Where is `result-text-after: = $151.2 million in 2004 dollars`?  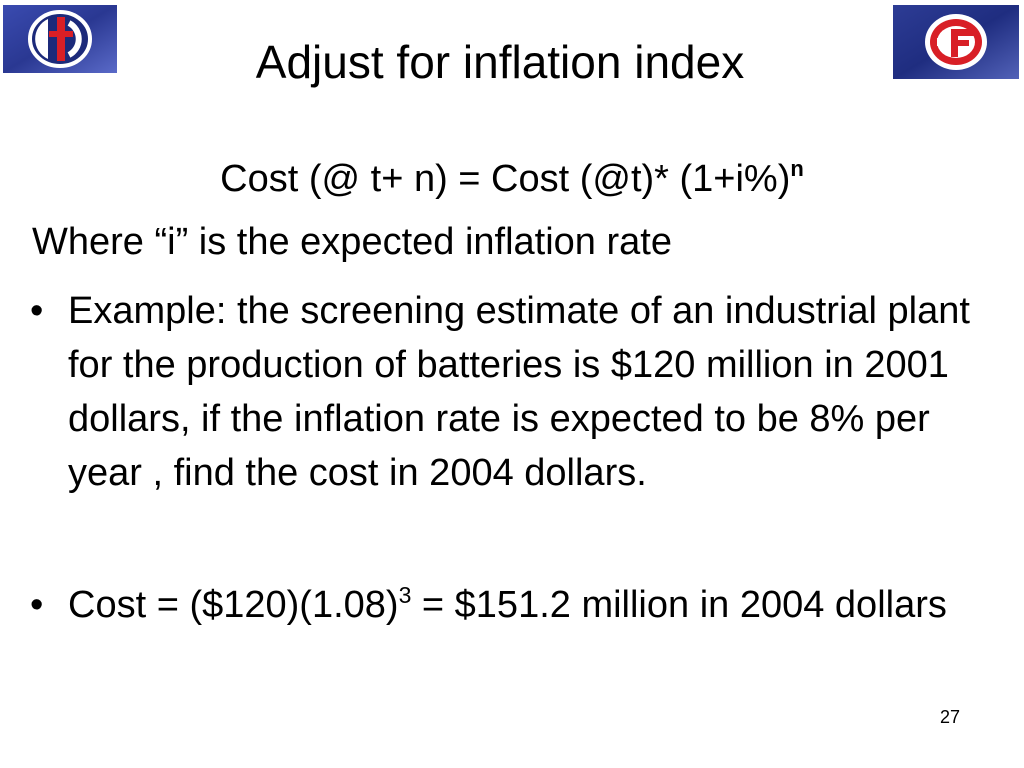 result-text-after: = $151.2 million in 2004 dollars is located at coordinates (679, 605).